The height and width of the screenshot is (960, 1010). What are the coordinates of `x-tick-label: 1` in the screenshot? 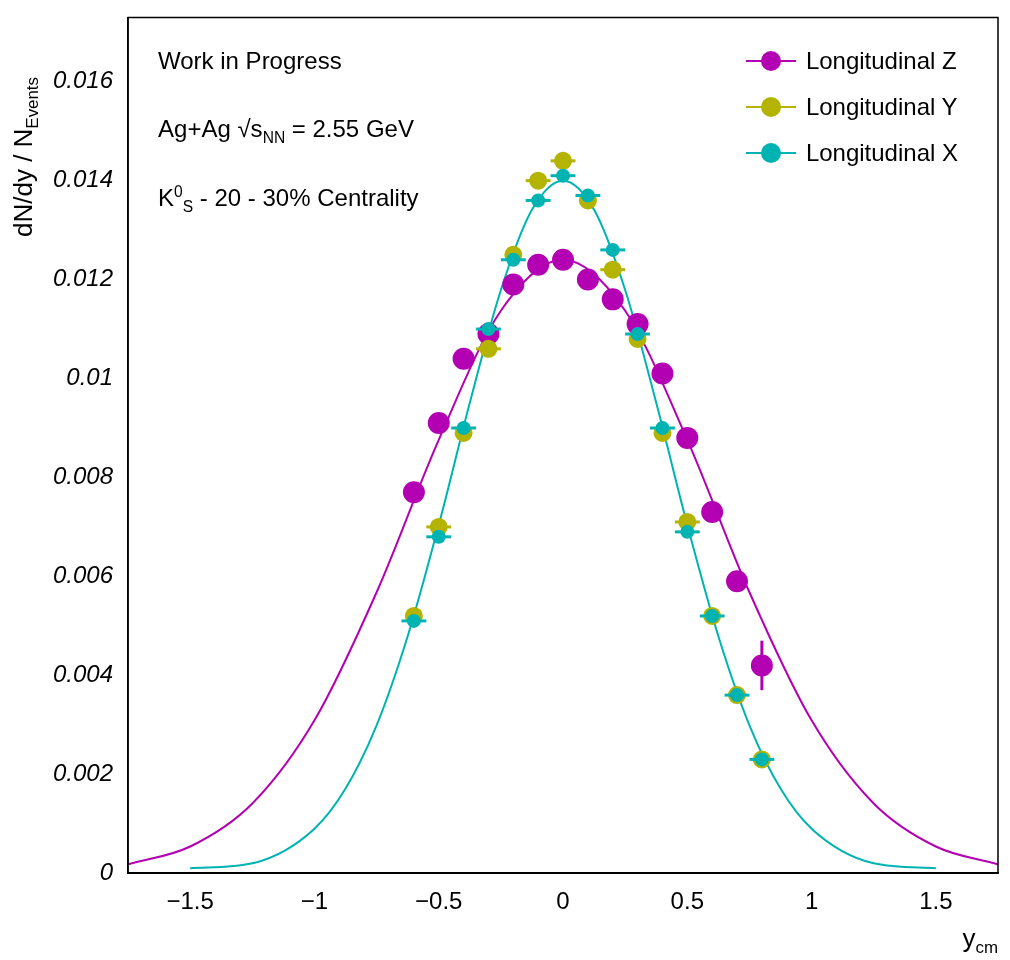 It's located at (811, 901).